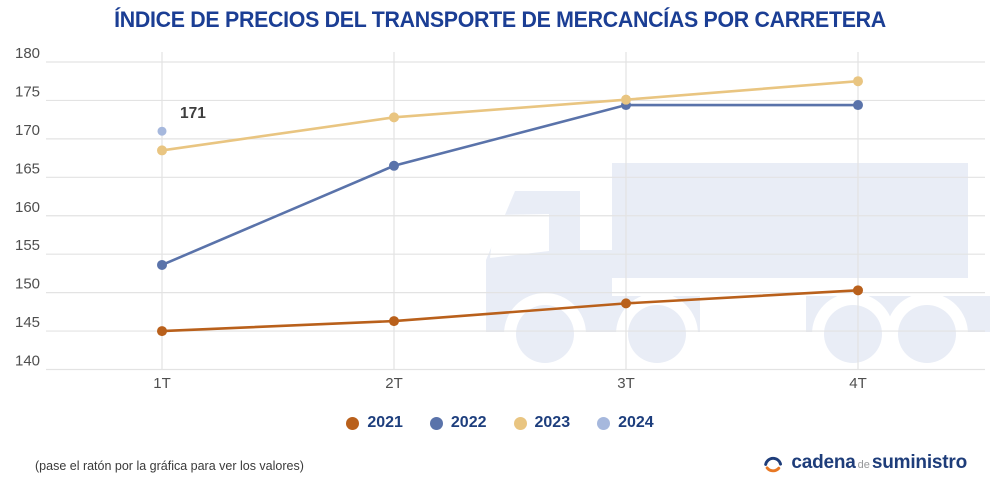 The image size is (1000, 500). Describe the element at coordinates (353, 423) in the screenshot. I see `legend-dot-2021-icon` at that location.